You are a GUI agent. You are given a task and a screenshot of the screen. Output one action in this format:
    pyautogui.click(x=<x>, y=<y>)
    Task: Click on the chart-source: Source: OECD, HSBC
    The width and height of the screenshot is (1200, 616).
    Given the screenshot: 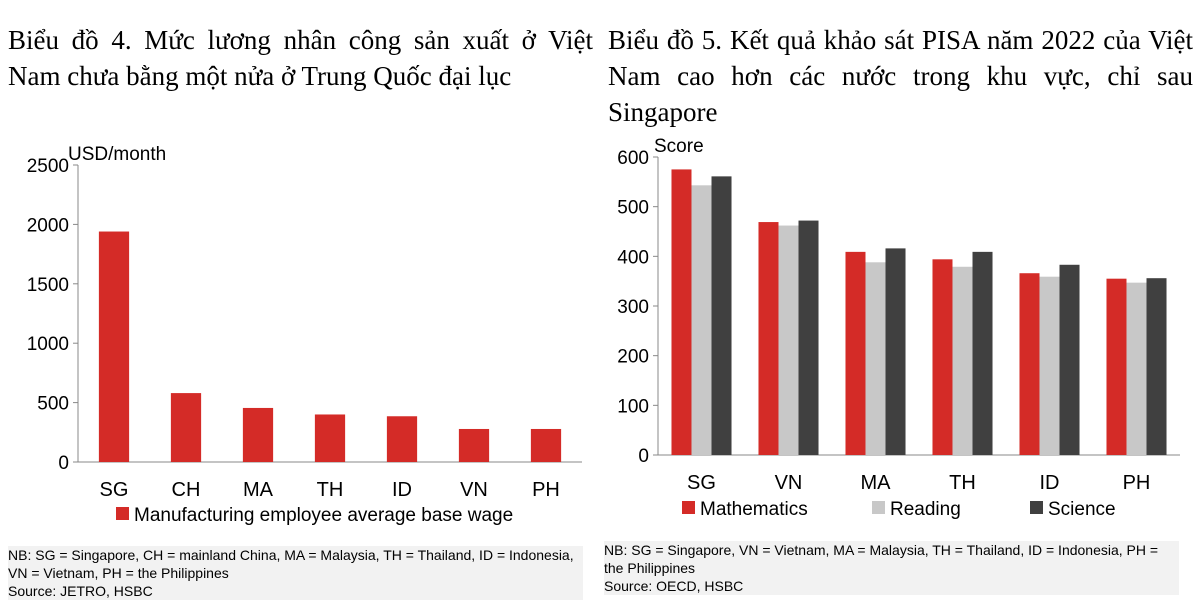 What is the action you would take?
    pyautogui.click(x=674, y=586)
    